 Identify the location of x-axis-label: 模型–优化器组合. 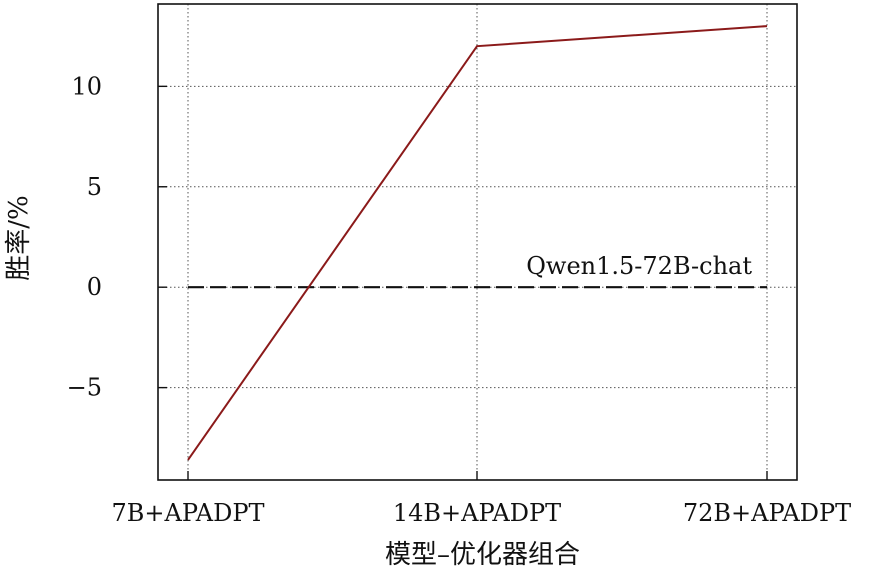
(482, 555).